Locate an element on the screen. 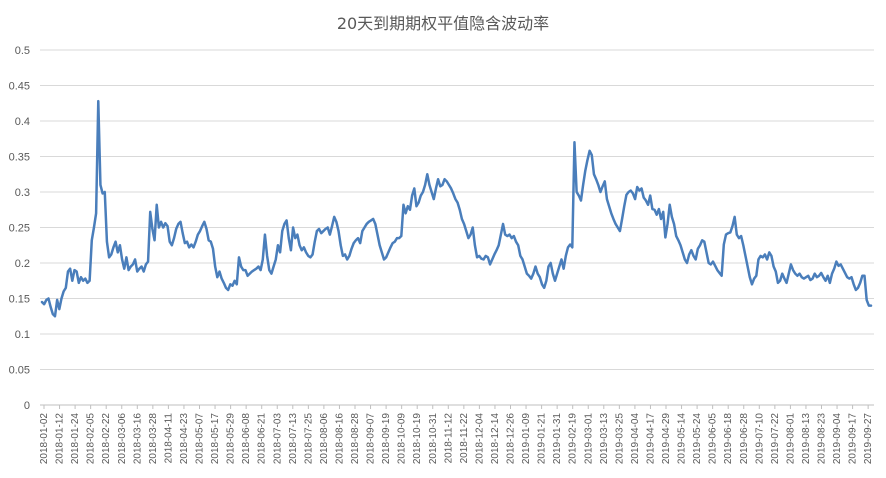 This screenshot has height=478, width=886. x-tick-label: 2018-08-16 is located at coordinates (339, 439).